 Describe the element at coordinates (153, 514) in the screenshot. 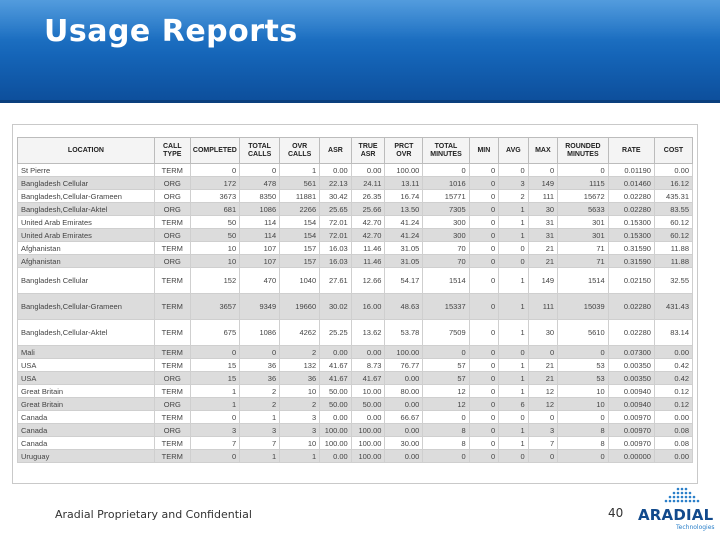

I see `footer-confidential: Aradial Proprietary and Confidential` at that location.